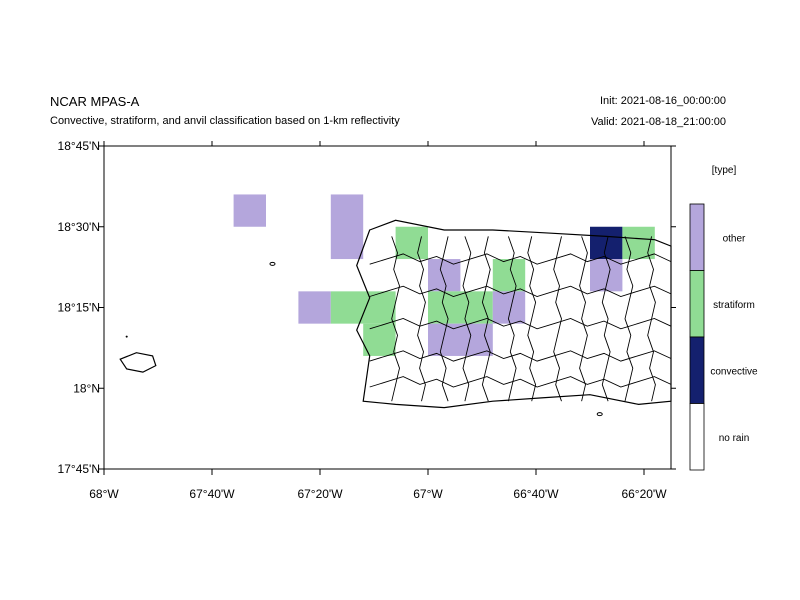  I want to click on municipal-boundaries, so click(520, 319).